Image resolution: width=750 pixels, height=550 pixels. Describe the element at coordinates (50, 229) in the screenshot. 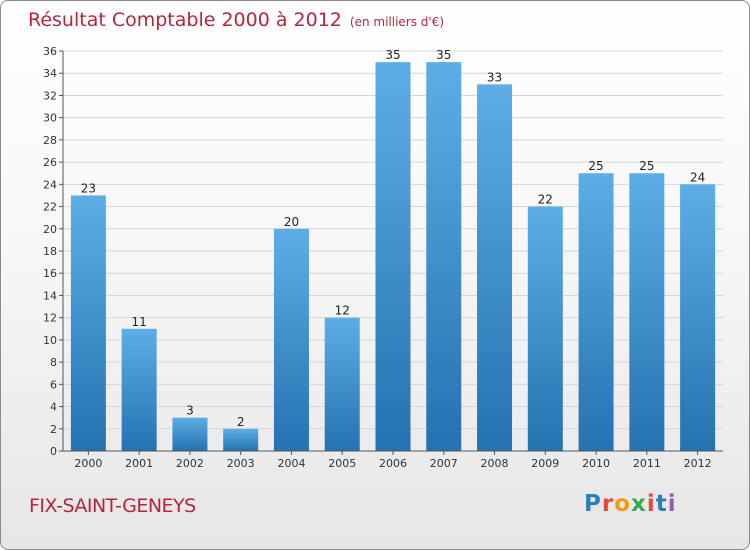

I see `y-tick-label: 20` at that location.